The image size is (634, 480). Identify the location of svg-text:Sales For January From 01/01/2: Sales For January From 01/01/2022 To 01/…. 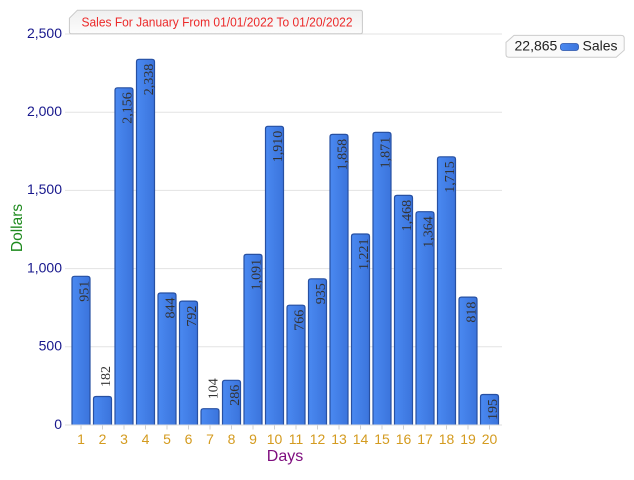
(217, 21).